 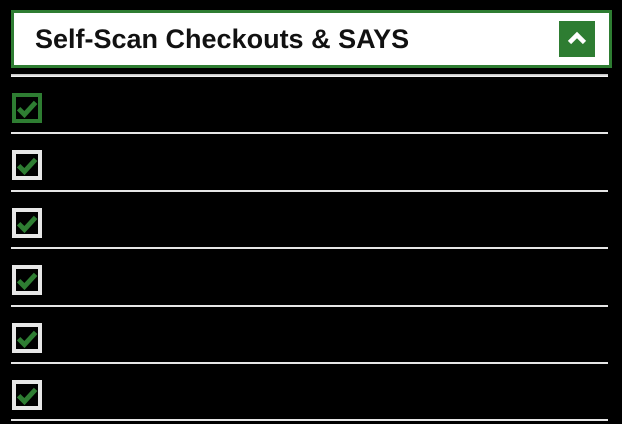 I want to click on dropdown-selected-value: Self-Scan Checkouts & SAYS, so click(x=222, y=38).